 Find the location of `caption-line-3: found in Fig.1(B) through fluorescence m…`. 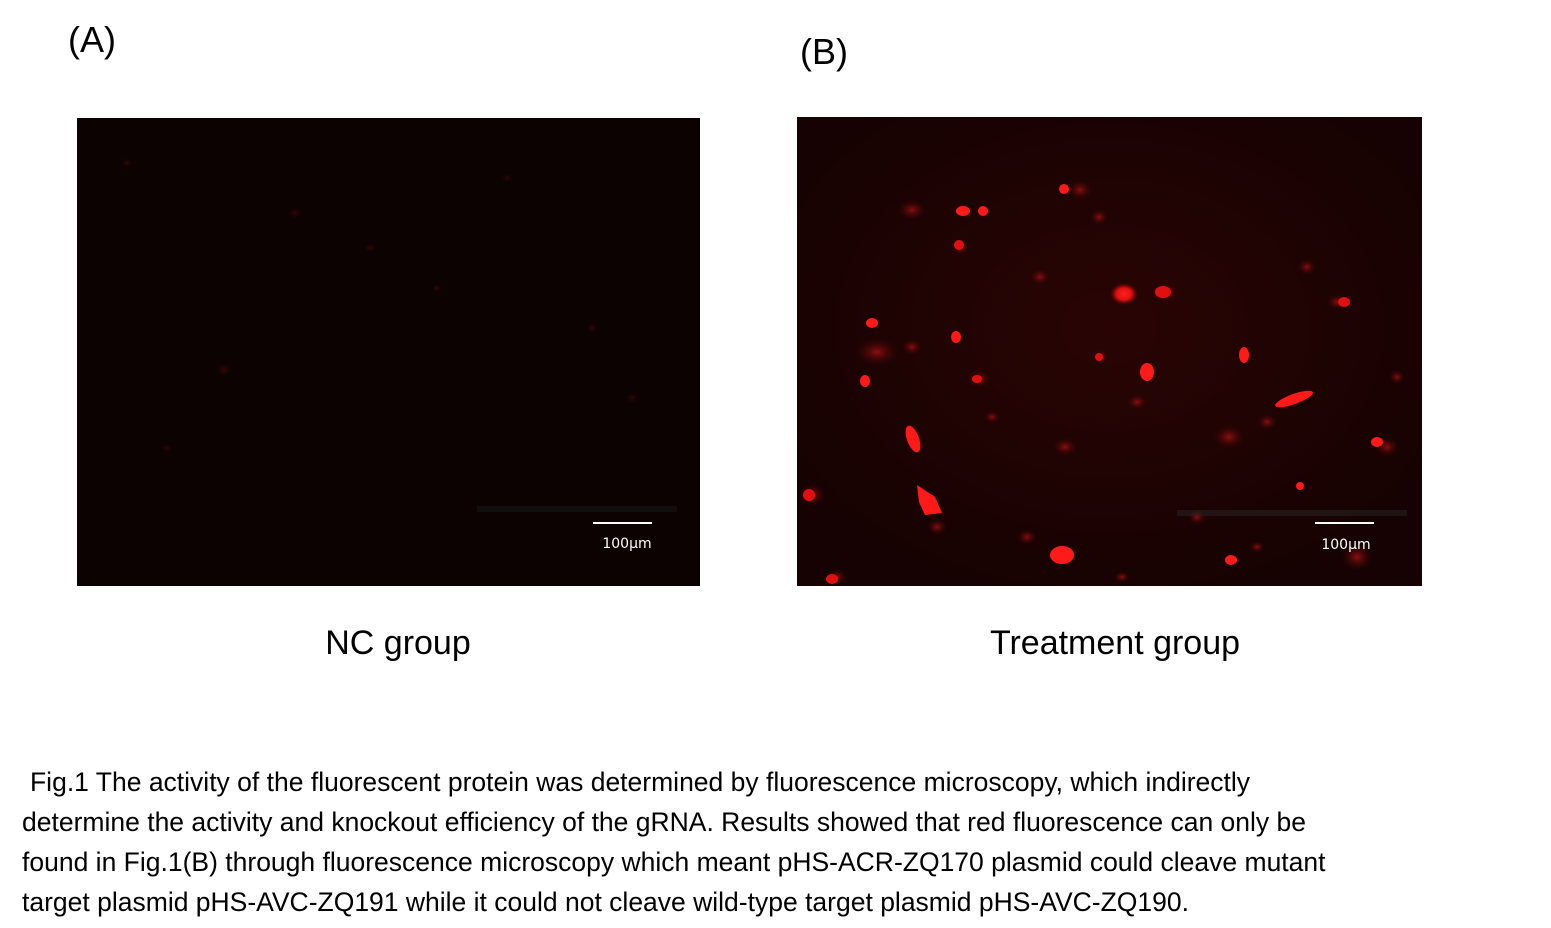

caption-line-3: found in Fig.1(B) through fluorescence m… is located at coordinates (674, 862).